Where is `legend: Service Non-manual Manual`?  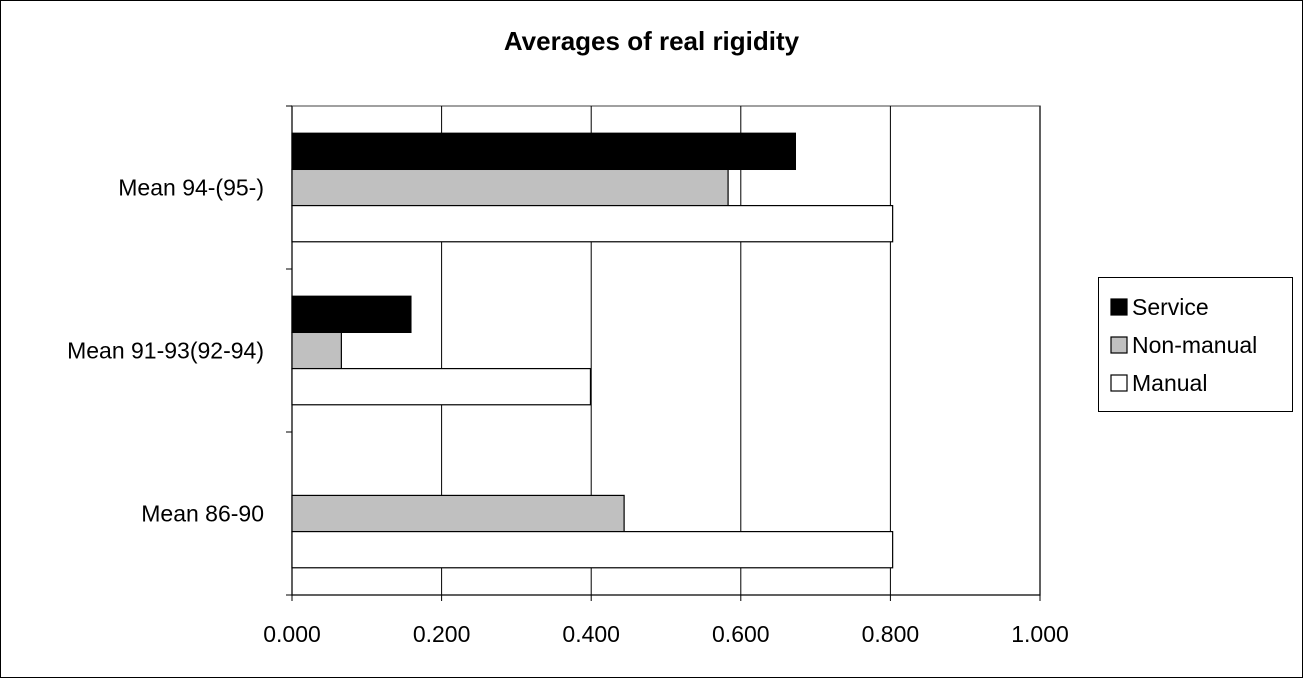 legend: Service Non-manual Manual is located at coordinates (1195, 344).